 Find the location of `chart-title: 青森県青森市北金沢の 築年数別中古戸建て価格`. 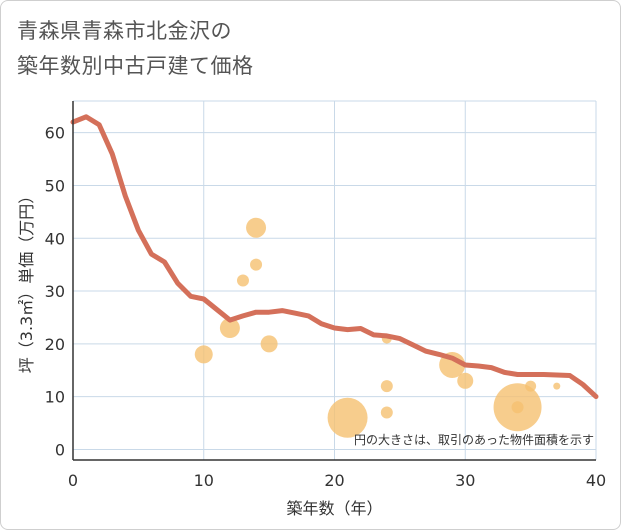

chart-title: 青森県青森市北金沢の 築年数別中古戸建て価格 is located at coordinates (135, 49).